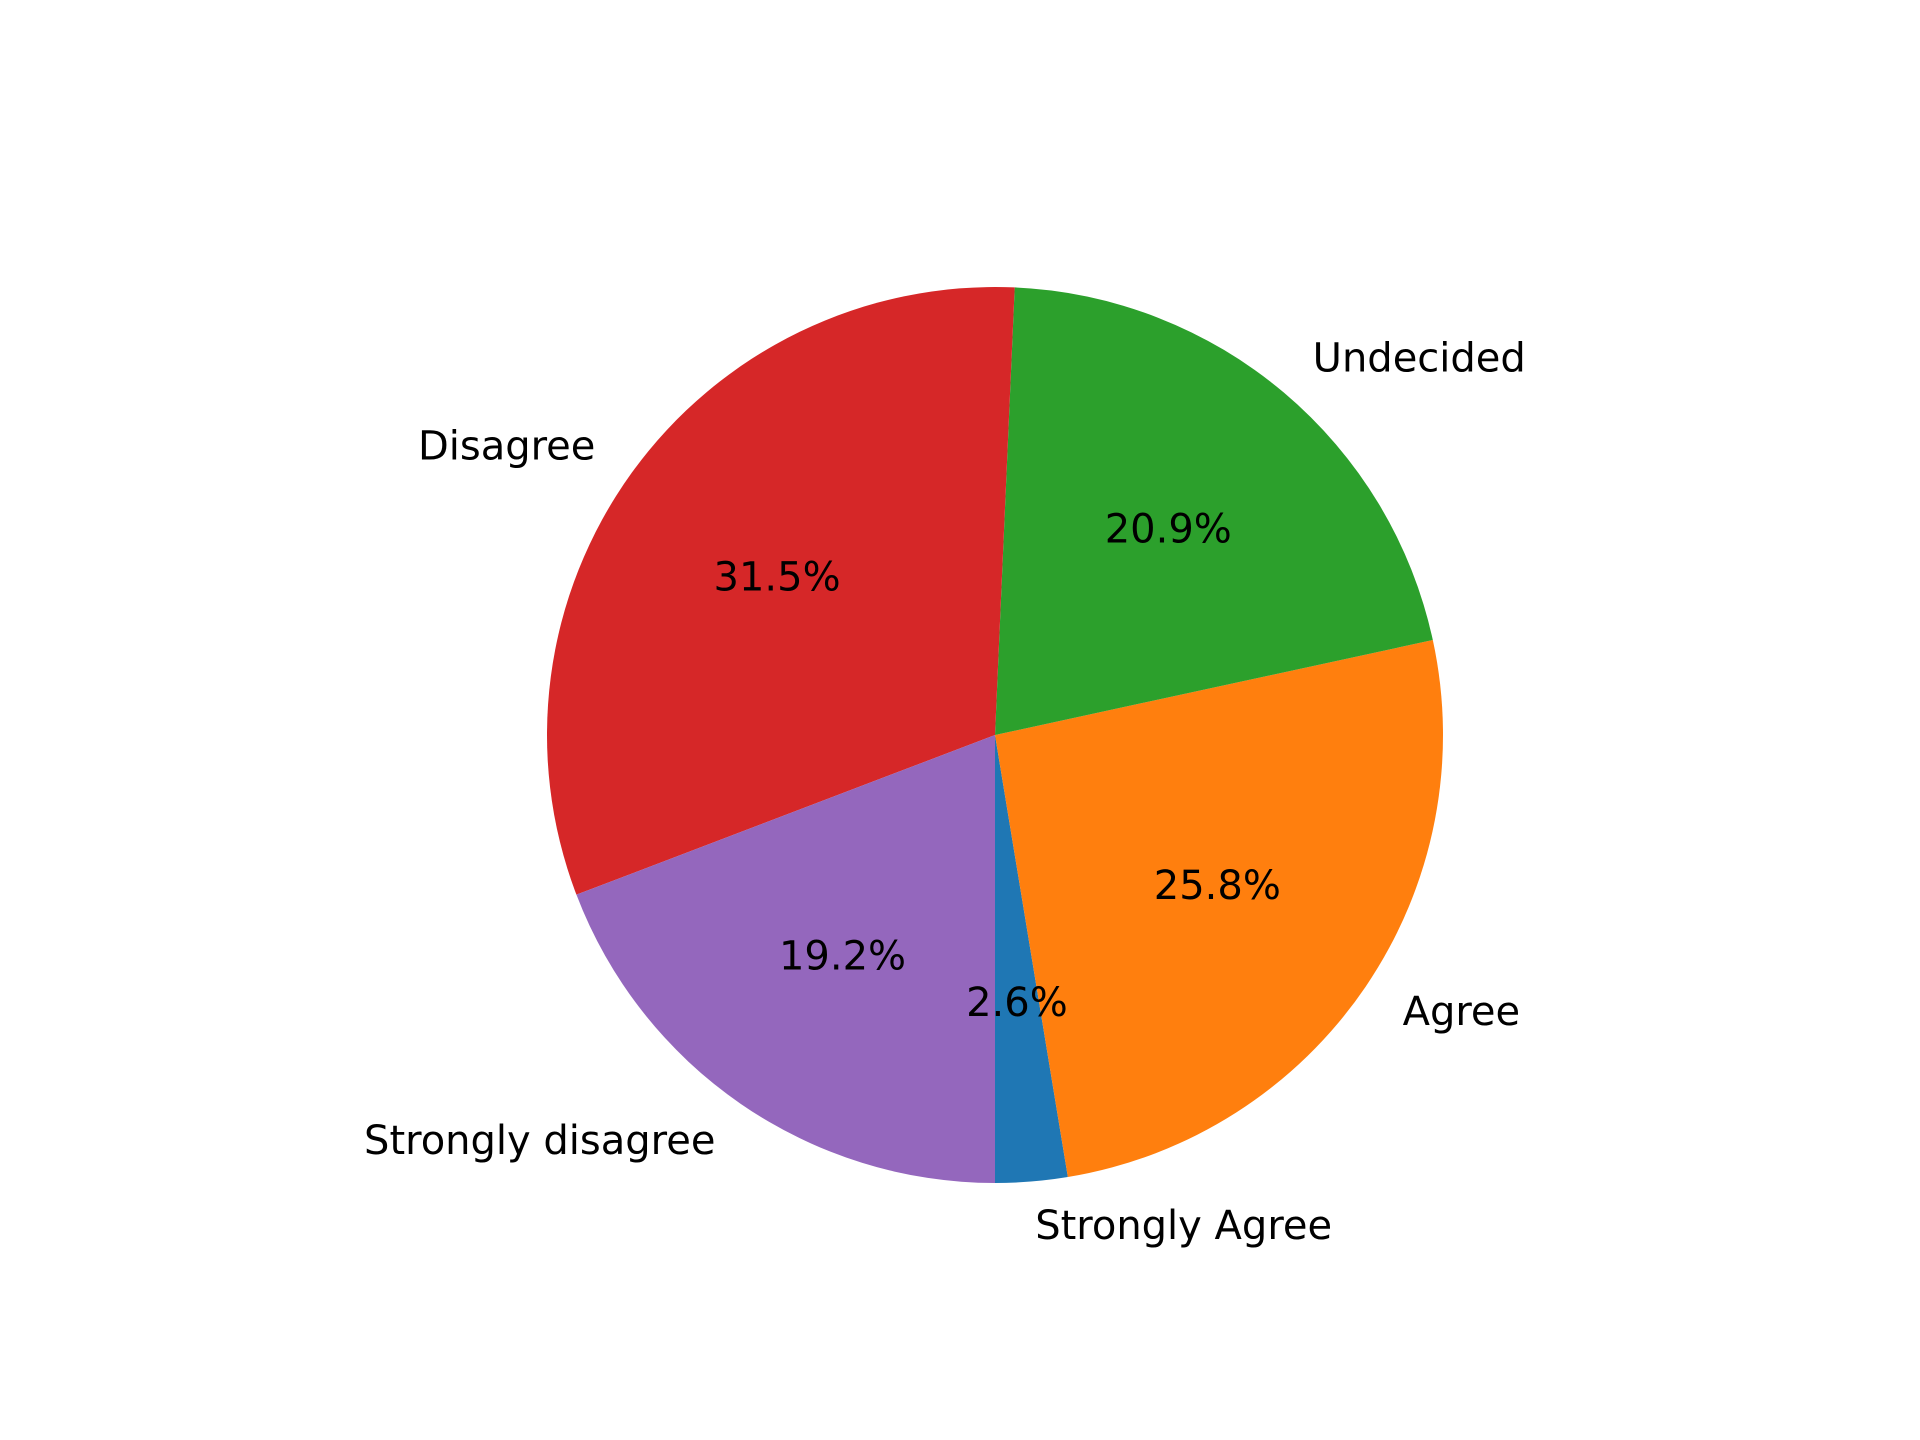 This screenshot has width=1920, height=1440. Describe the element at coordinates (1183, 1226) in the screenshot. I see `category-label-strongly-agree: Strongly Agree` at that location.